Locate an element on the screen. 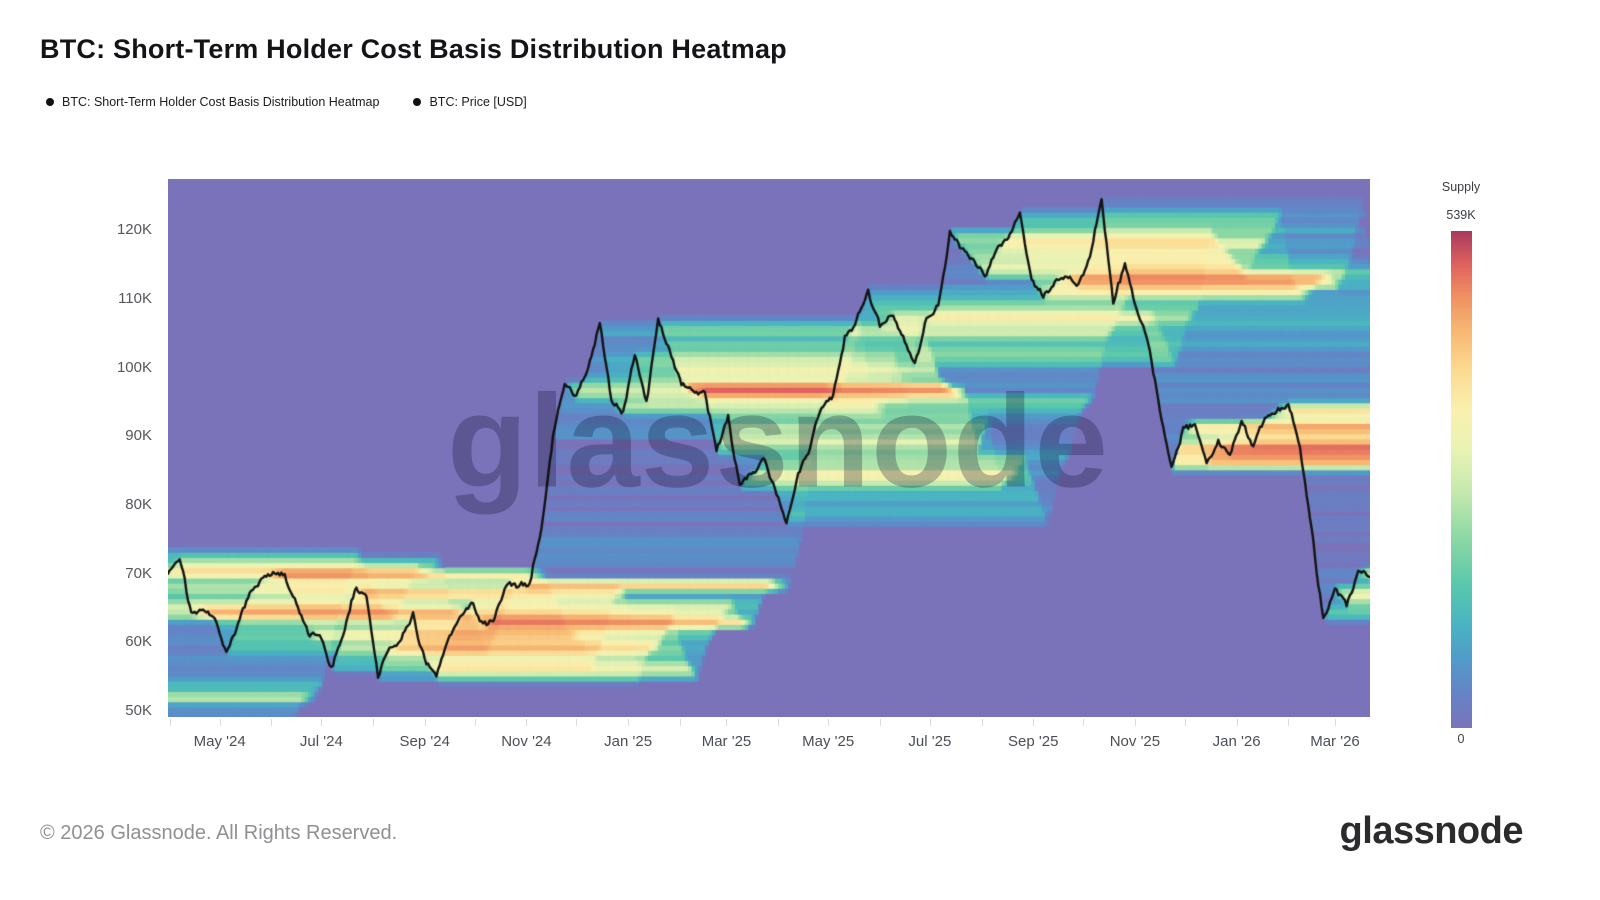  y-tick-label: 70K is located at coordinates (138, 573).